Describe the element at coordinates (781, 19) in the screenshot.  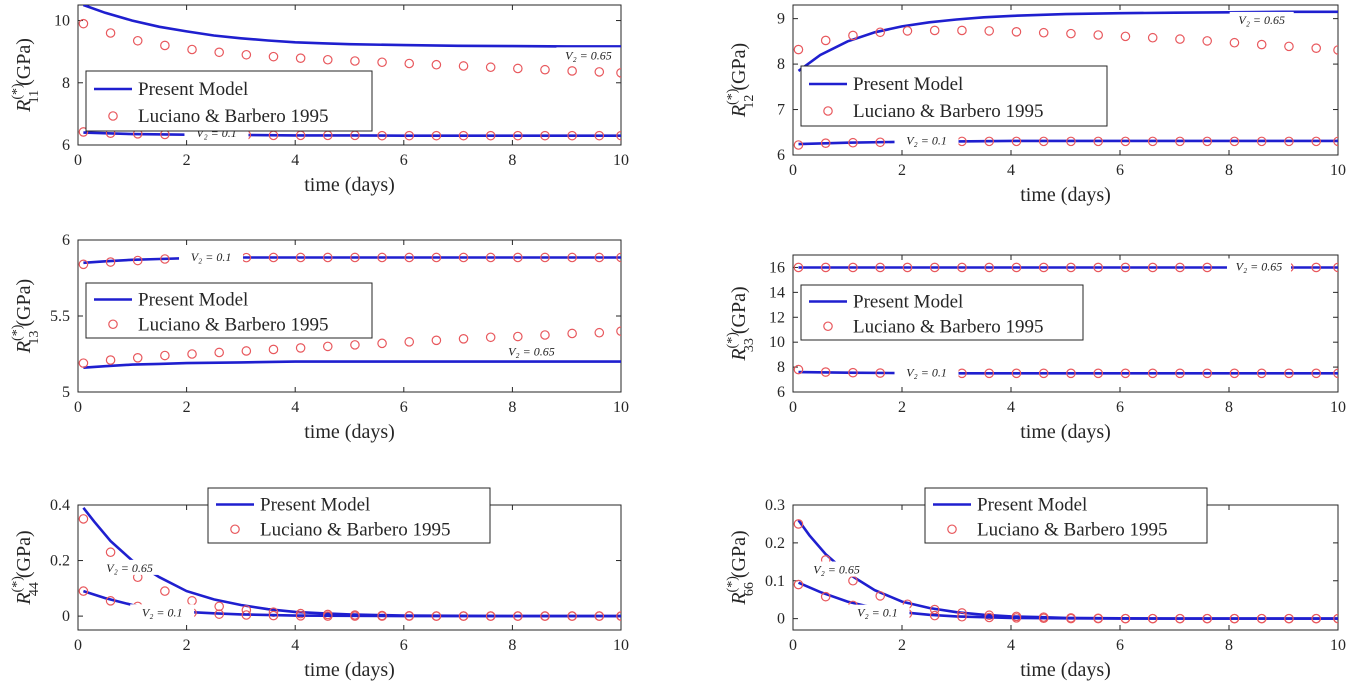
I see `y-tick-label: 9` at that location.